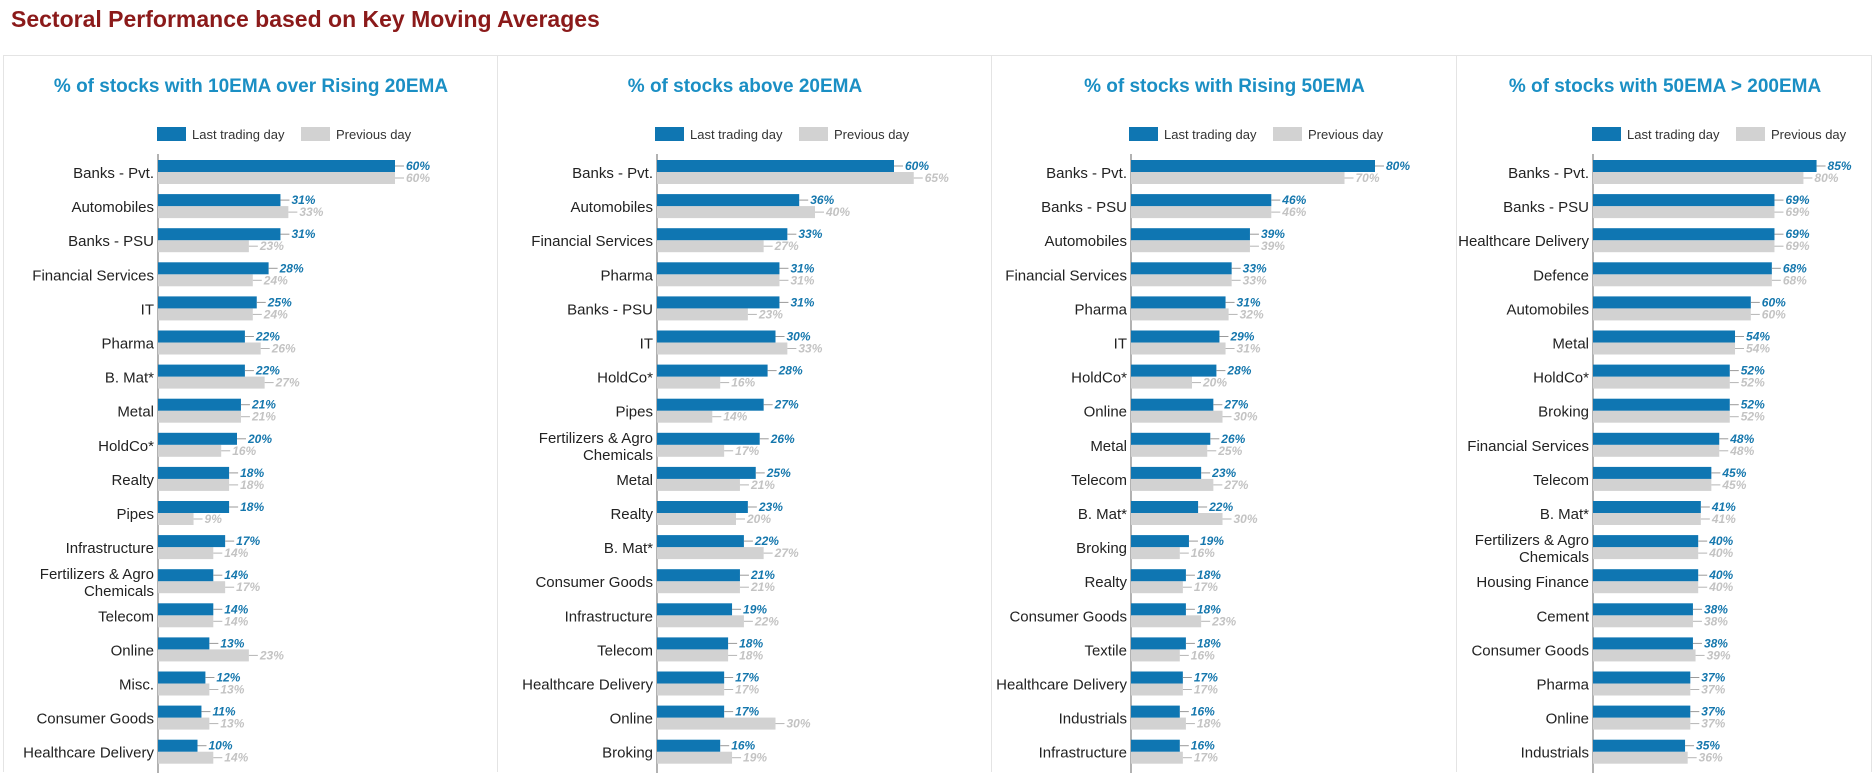 This screenshot has height=773, width=1872. What do you see at coordinates (303, 200) in the screenshot?
I see `data-label-last: 31%` at bounding box center [303, 200].